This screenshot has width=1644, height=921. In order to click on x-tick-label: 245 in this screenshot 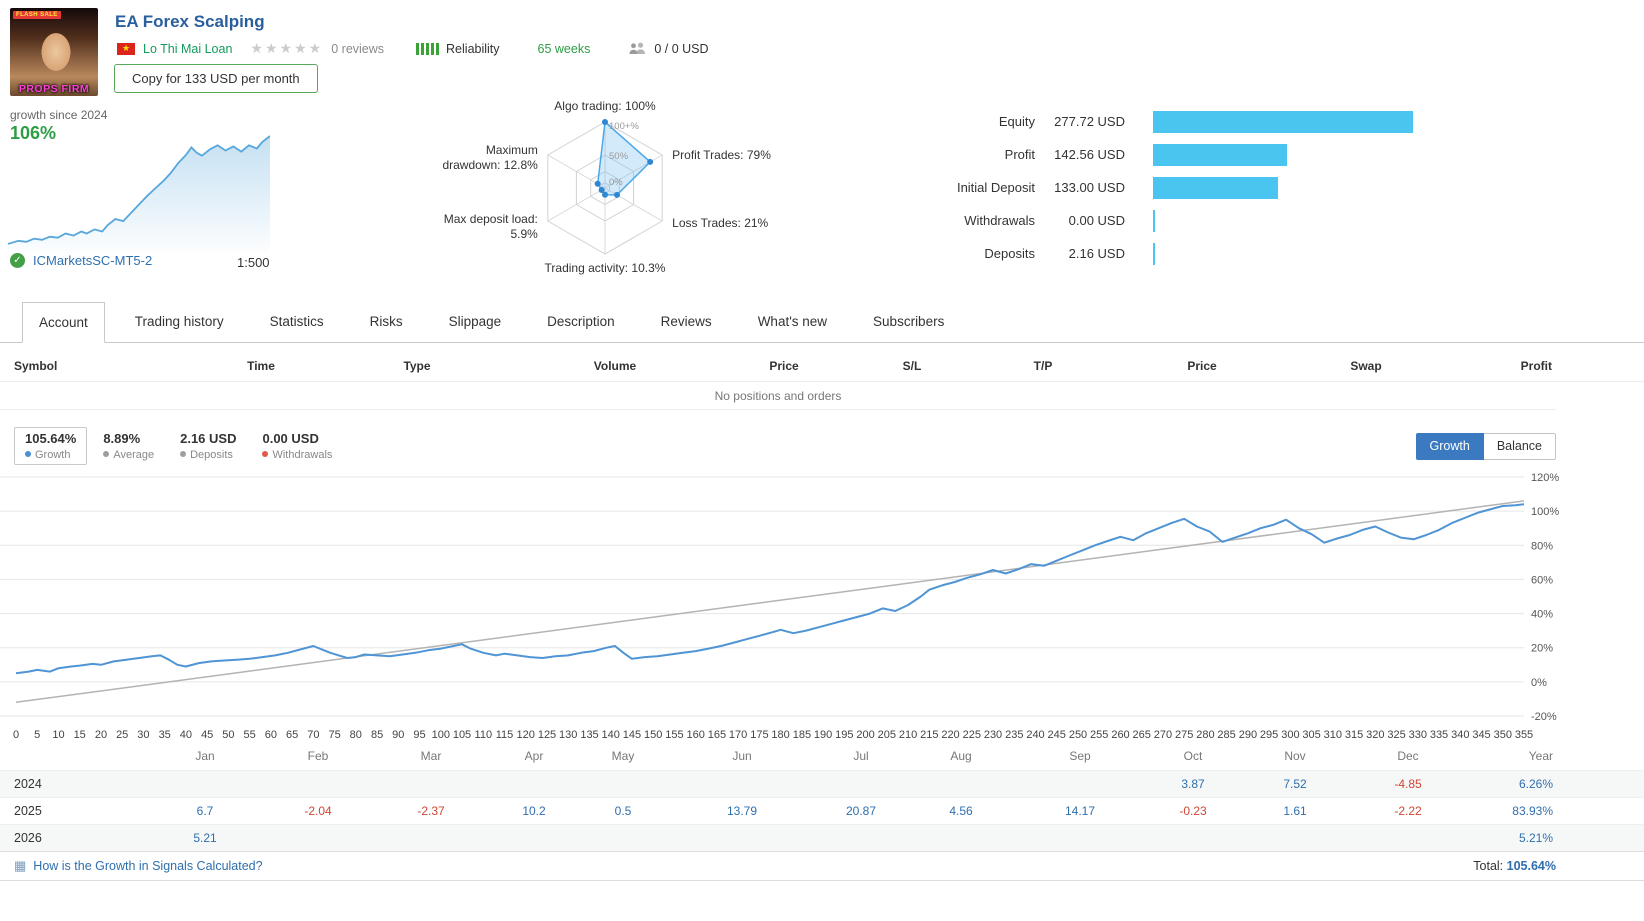, I will do `click(1056, 735)`.